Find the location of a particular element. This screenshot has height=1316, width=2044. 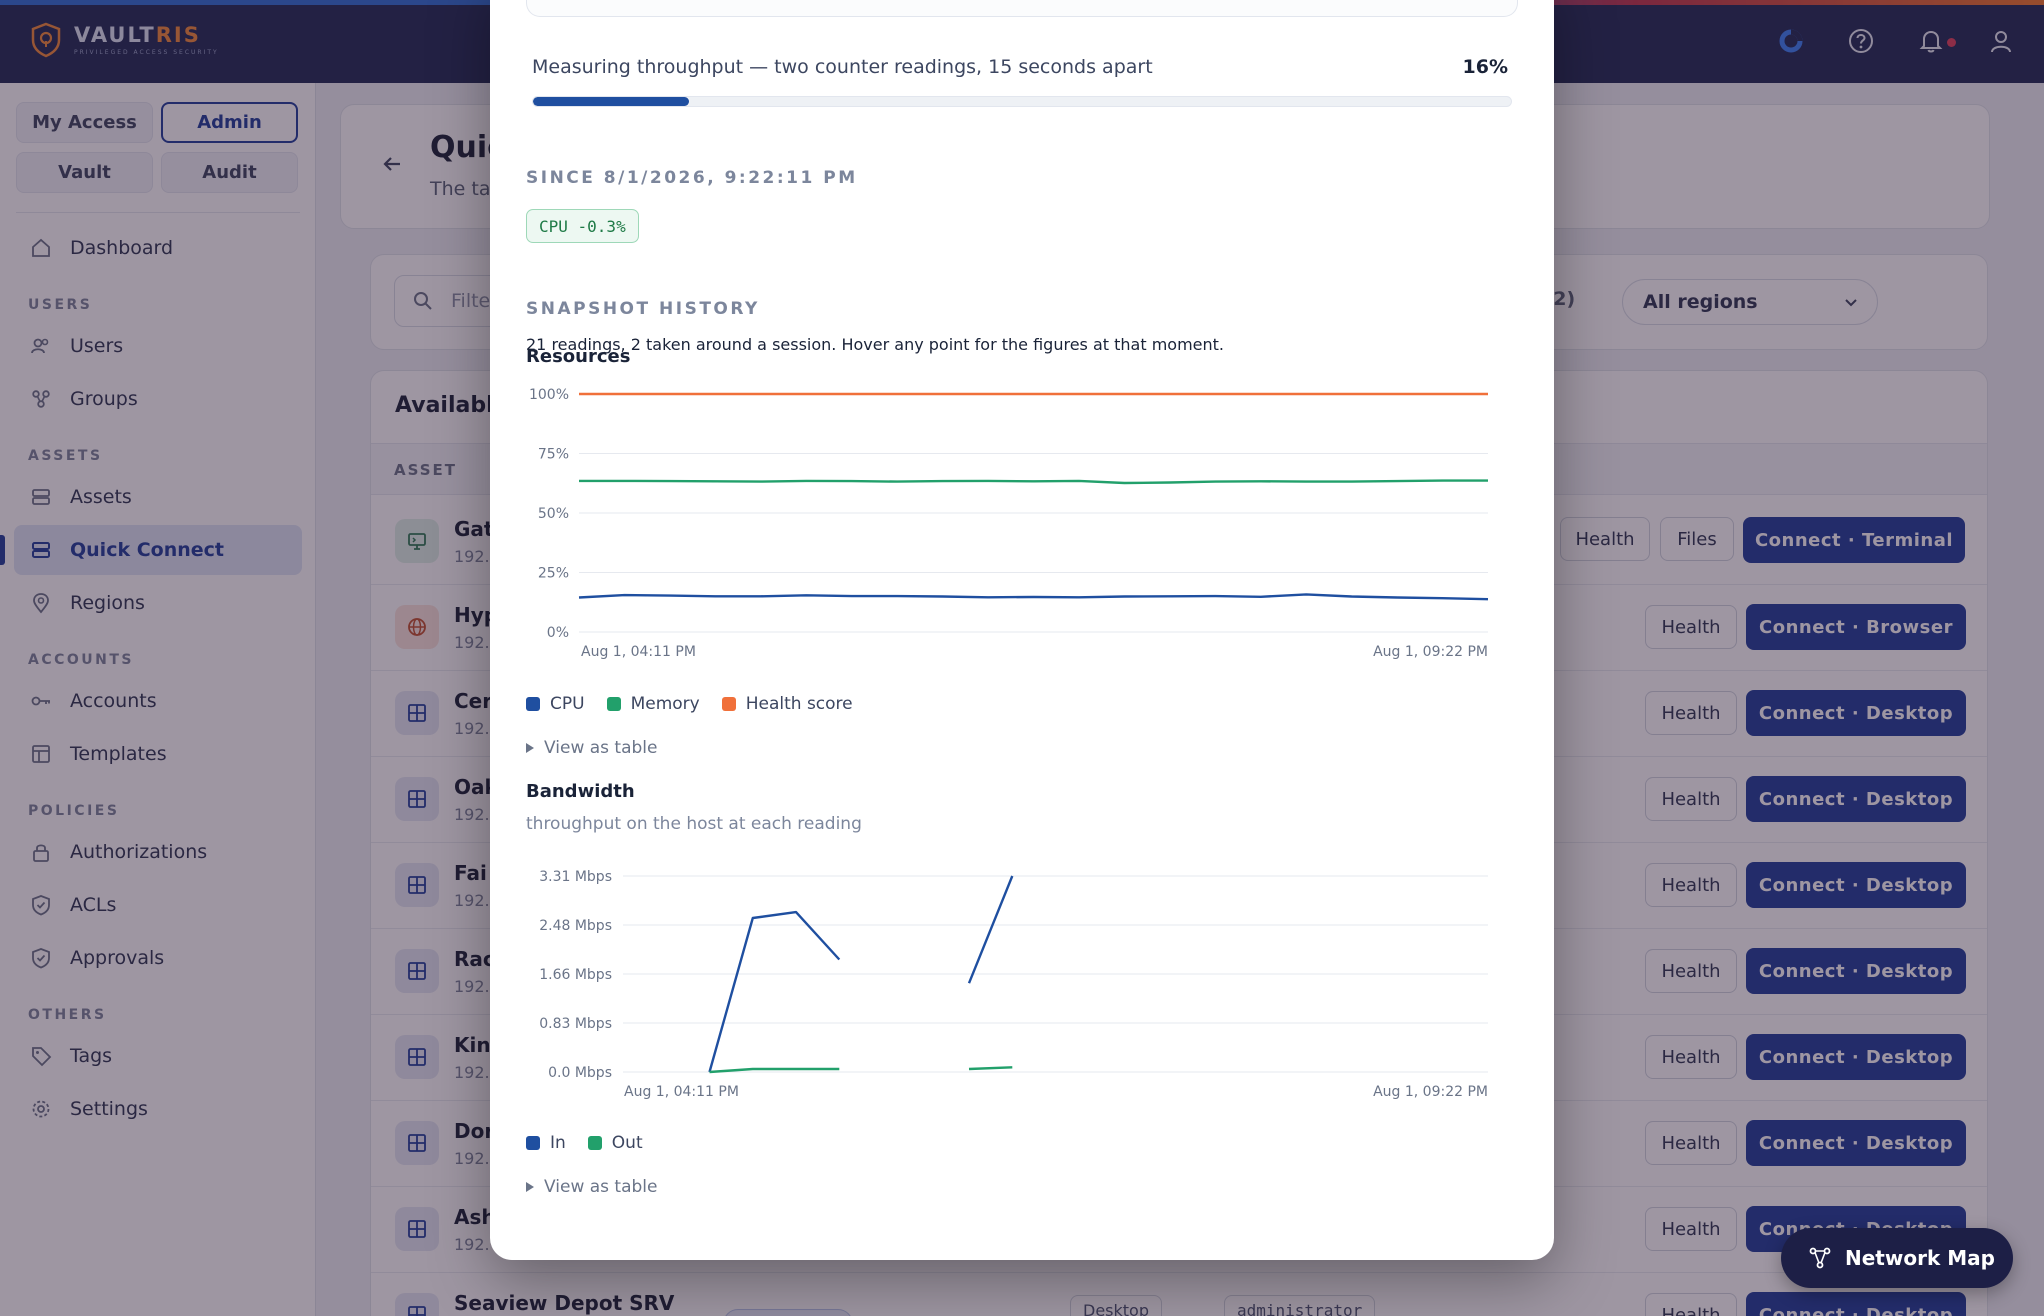

region-select: All regions is located at coordinates (1750, 302).